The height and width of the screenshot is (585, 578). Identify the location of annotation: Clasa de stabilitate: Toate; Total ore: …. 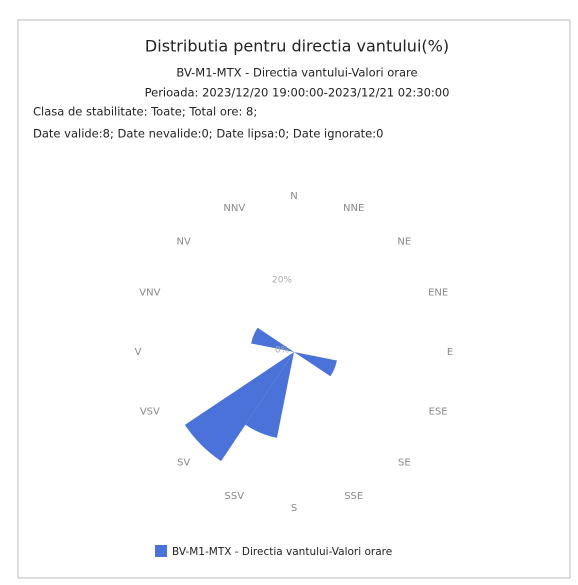
(145, 112).